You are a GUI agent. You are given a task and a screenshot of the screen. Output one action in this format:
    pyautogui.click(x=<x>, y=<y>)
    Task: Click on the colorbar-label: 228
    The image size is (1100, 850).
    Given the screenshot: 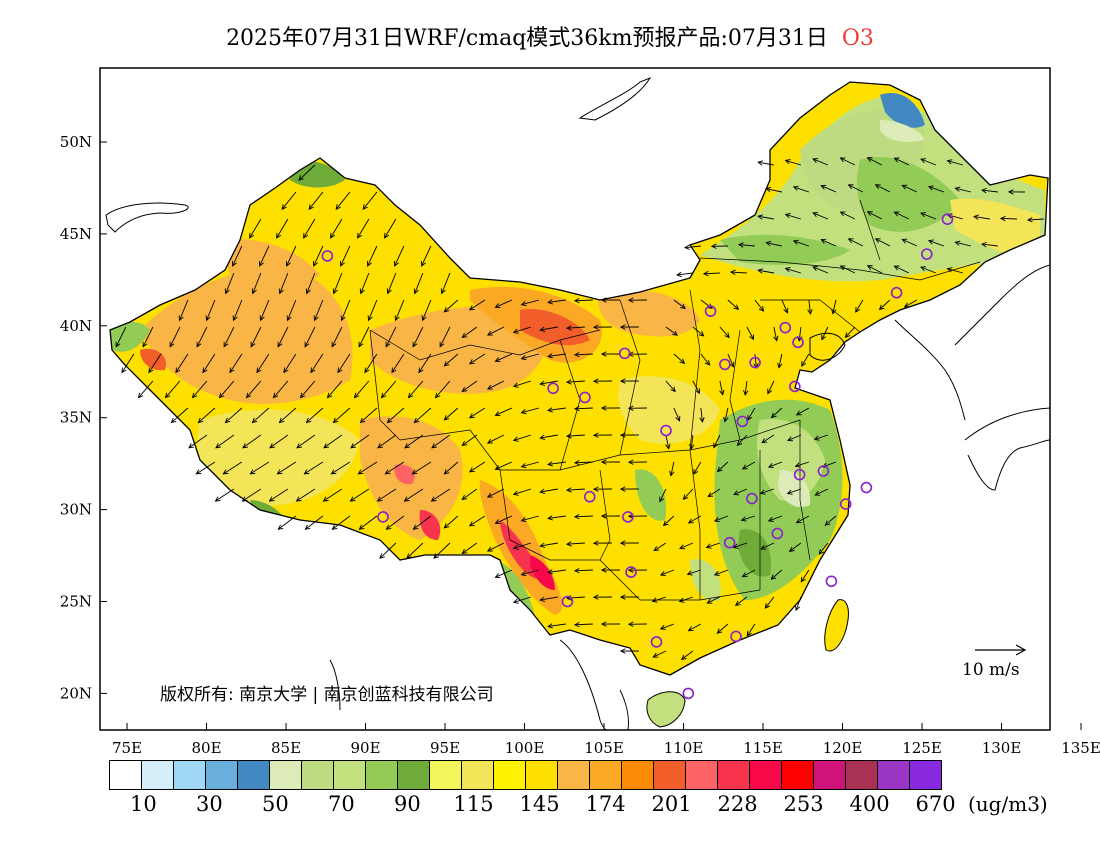 What is the action you would take?
    pyautogui.click(x=737, y=804)
    